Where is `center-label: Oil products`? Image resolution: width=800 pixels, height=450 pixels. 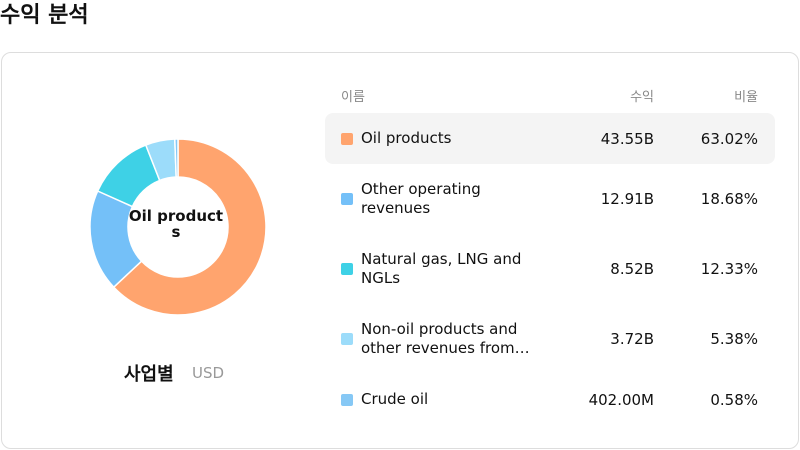
center-label: Oil products is located at coordinates (176, 224).